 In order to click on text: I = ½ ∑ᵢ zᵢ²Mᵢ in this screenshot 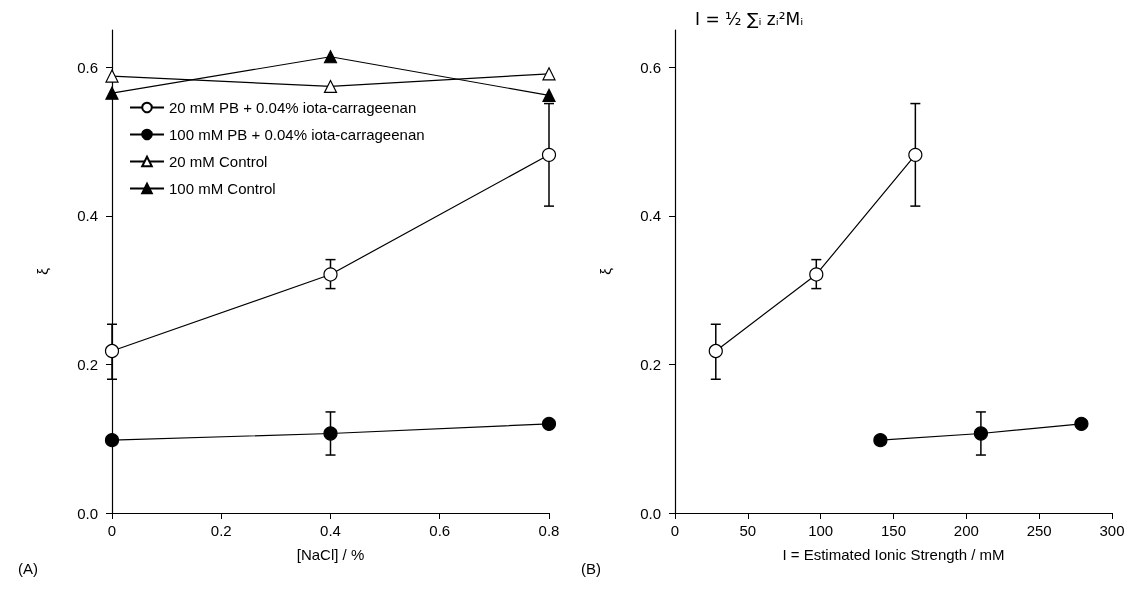, I will do `click(749, 18)`.